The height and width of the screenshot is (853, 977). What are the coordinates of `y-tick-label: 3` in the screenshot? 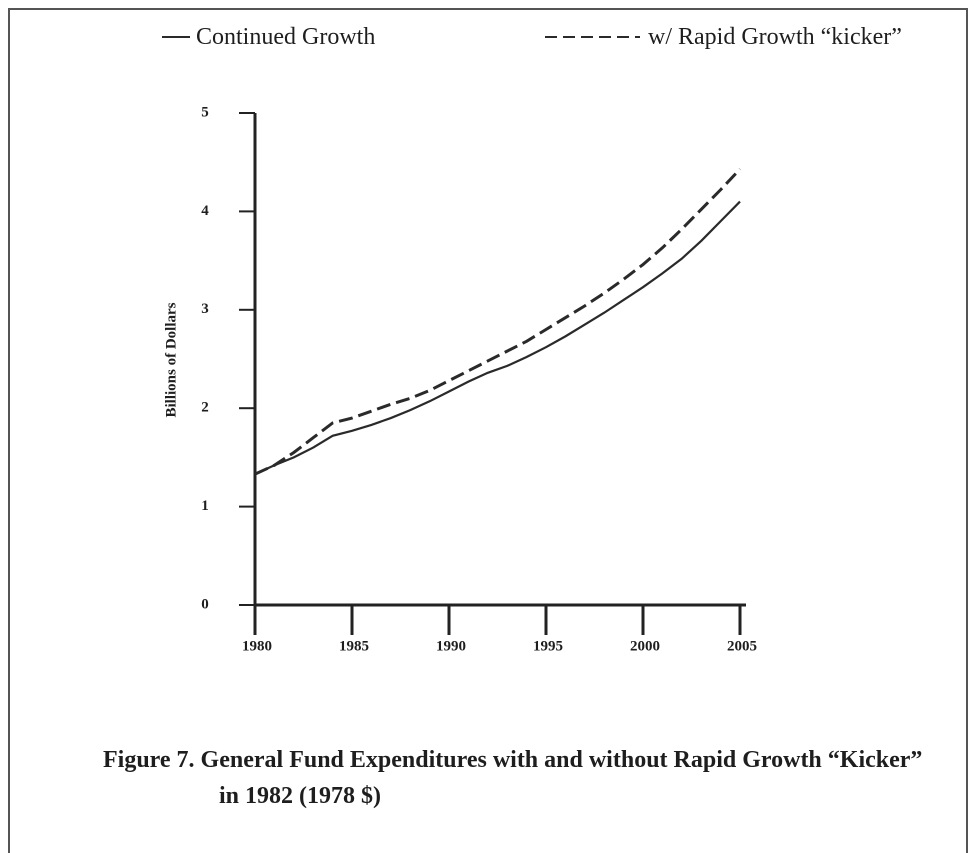 It's located at (205, 309).